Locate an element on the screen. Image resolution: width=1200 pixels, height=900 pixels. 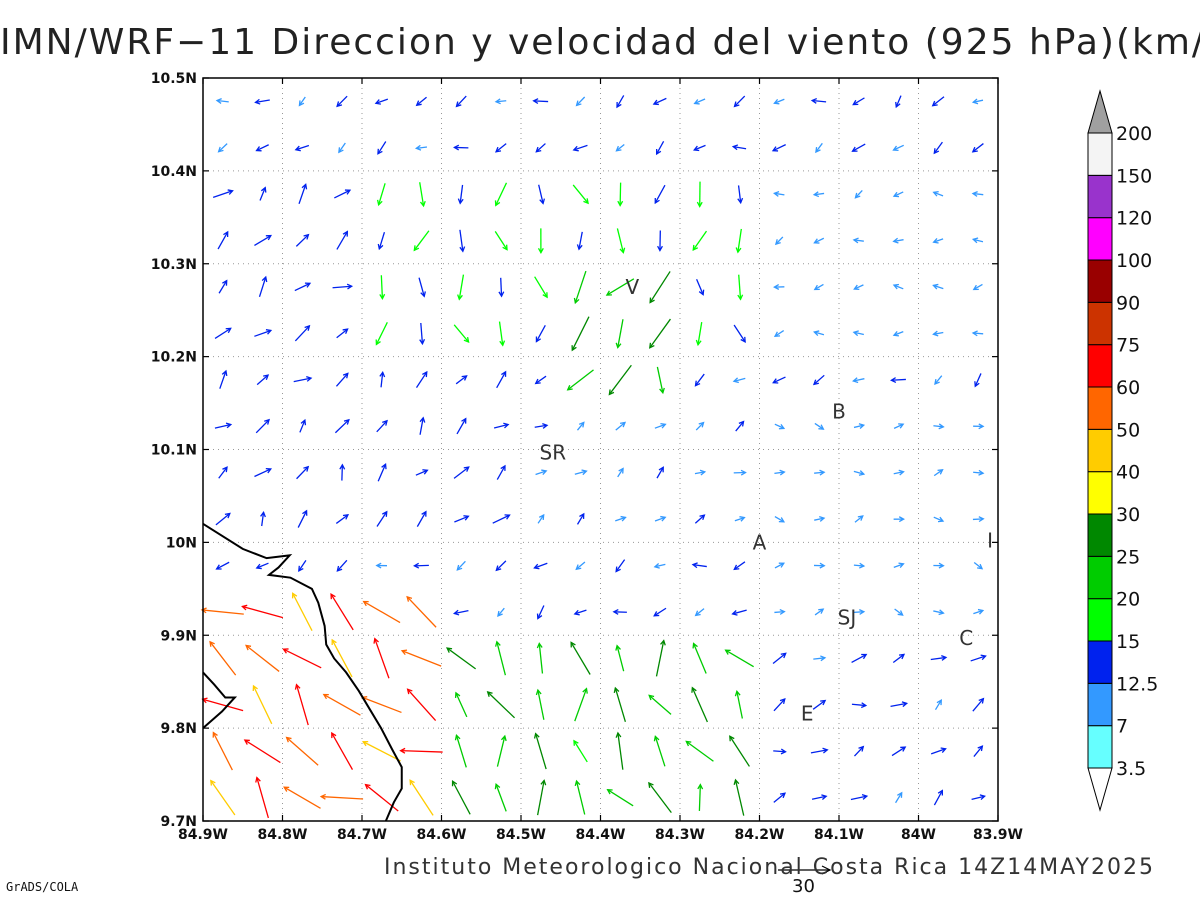
colorbar-label: 100 is located at coordinates (1134, 261).